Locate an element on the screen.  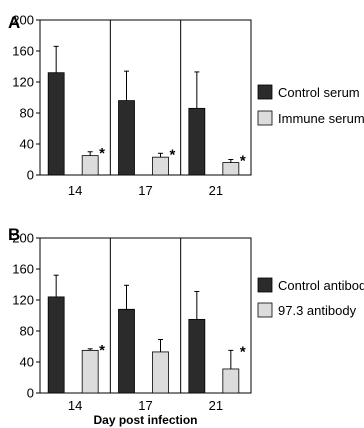
legend-label: Control serum is located at coordinates (319, 92).